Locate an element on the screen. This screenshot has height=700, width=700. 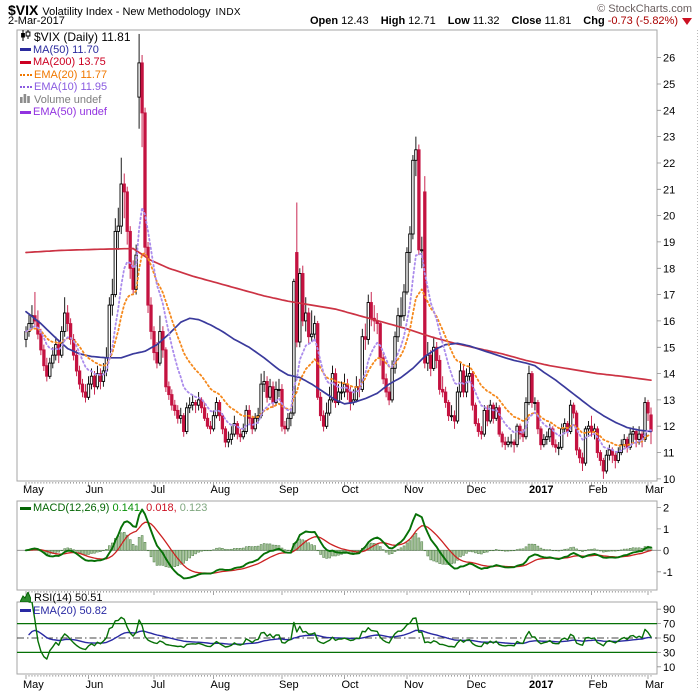
y-axis-label: 1 is located at coordinates (666, 530).